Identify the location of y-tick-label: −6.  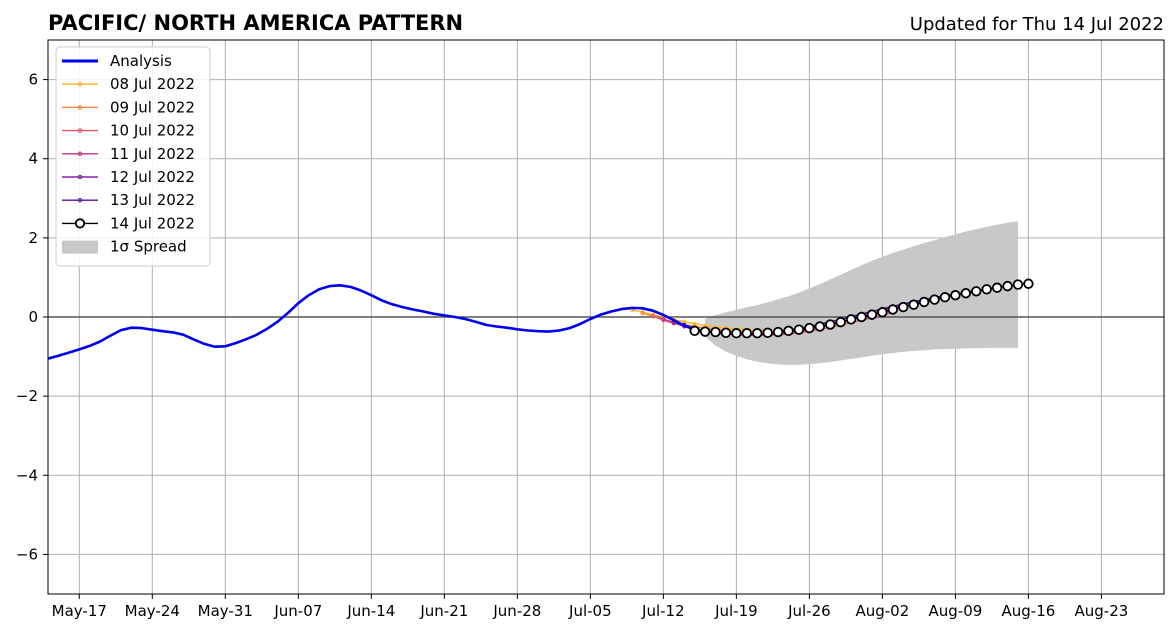
(27, 554).